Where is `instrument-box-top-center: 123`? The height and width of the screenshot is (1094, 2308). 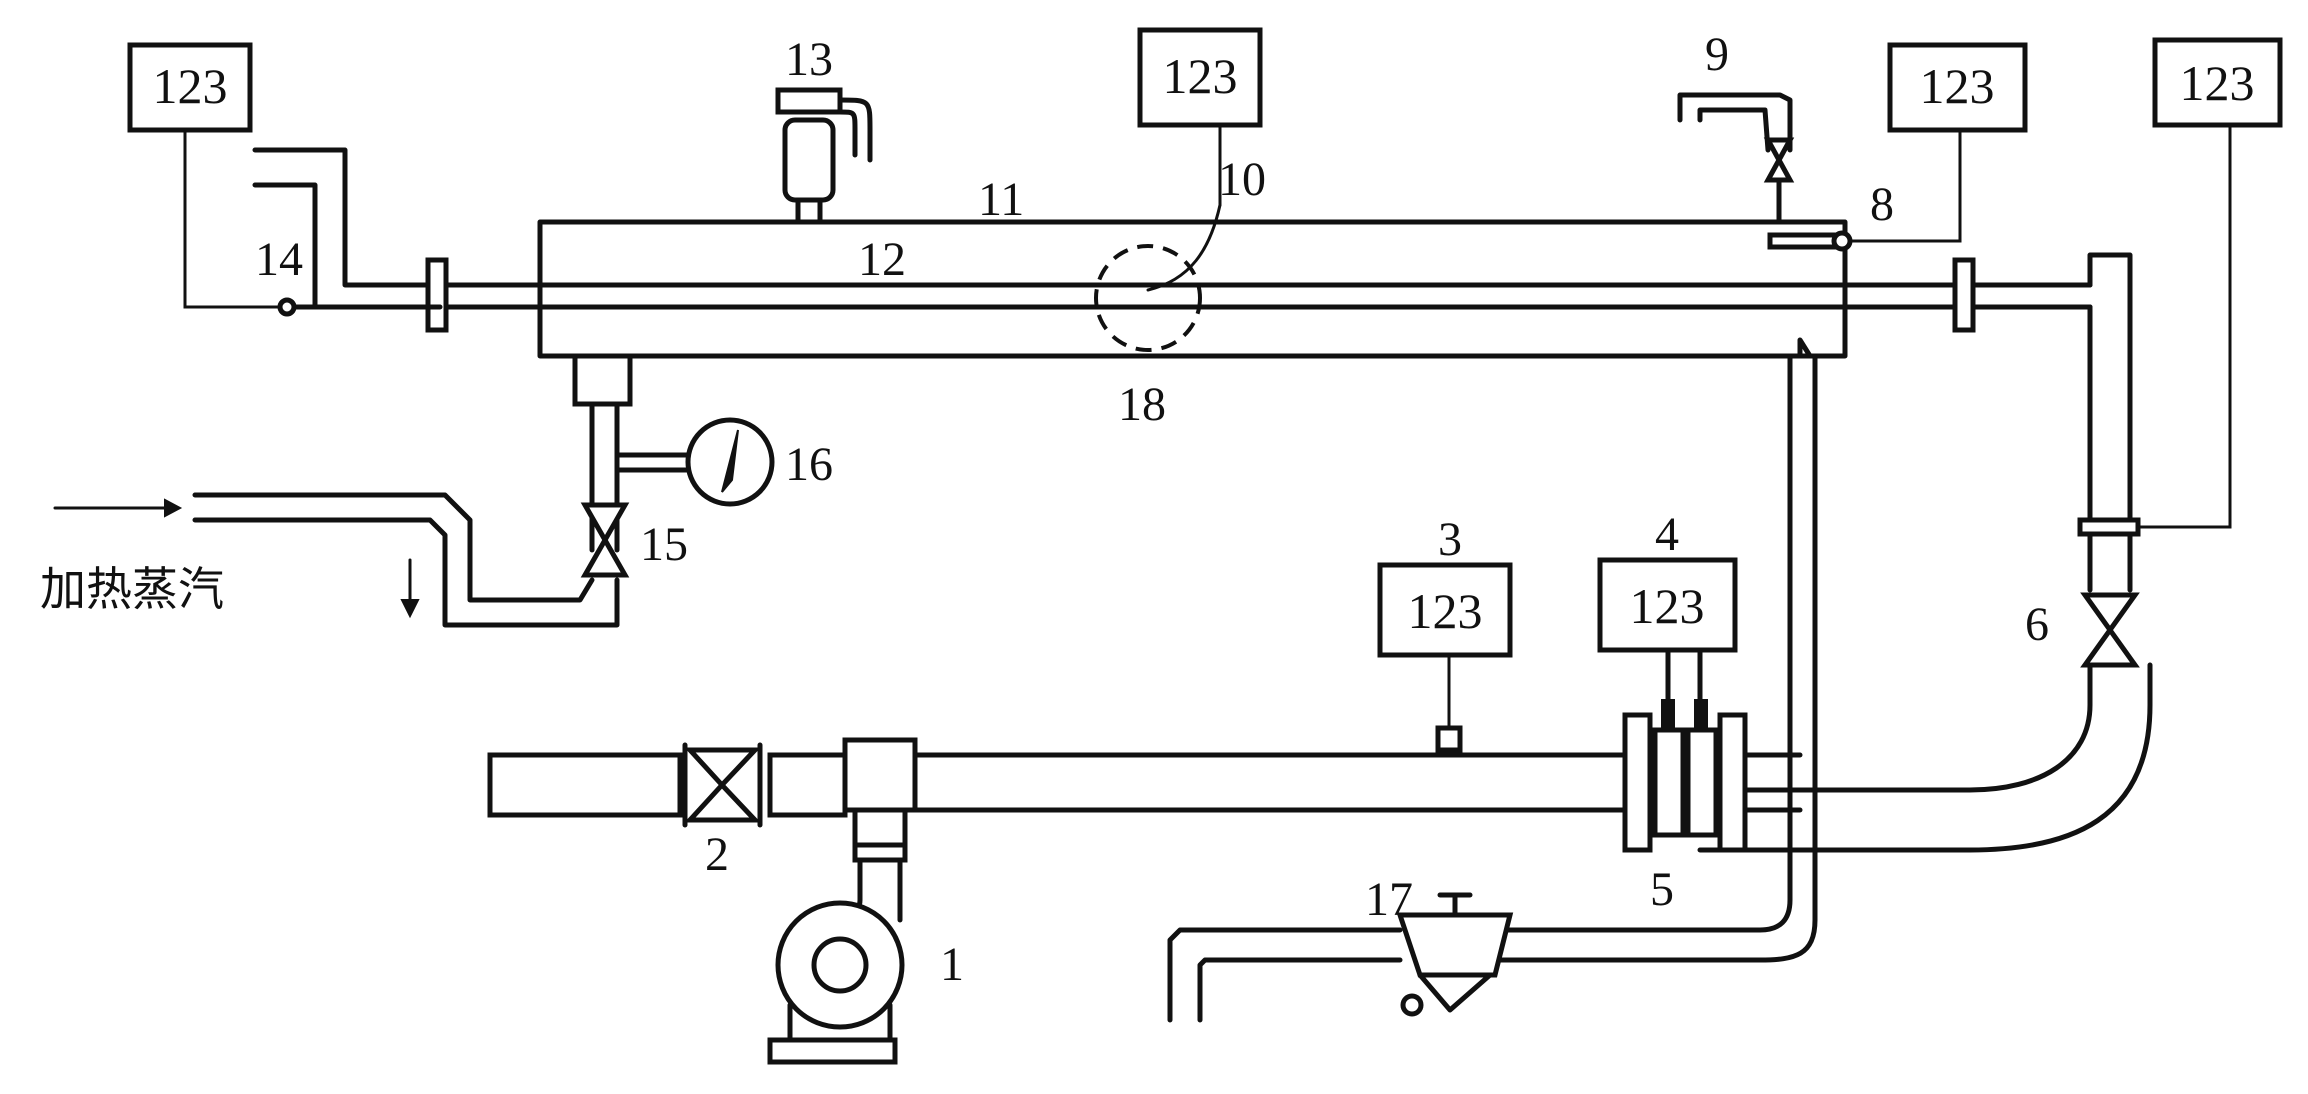
instrument-box-top-center: 123 is located at coordinates (1200, 117).